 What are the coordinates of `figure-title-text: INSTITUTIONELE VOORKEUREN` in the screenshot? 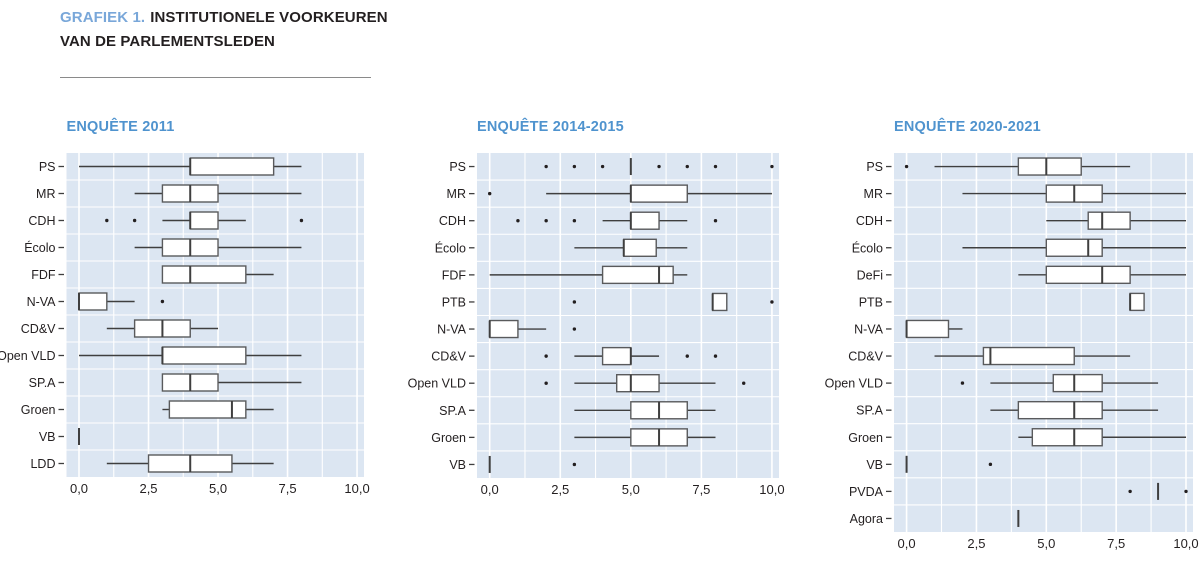 It's located at (269, 17).